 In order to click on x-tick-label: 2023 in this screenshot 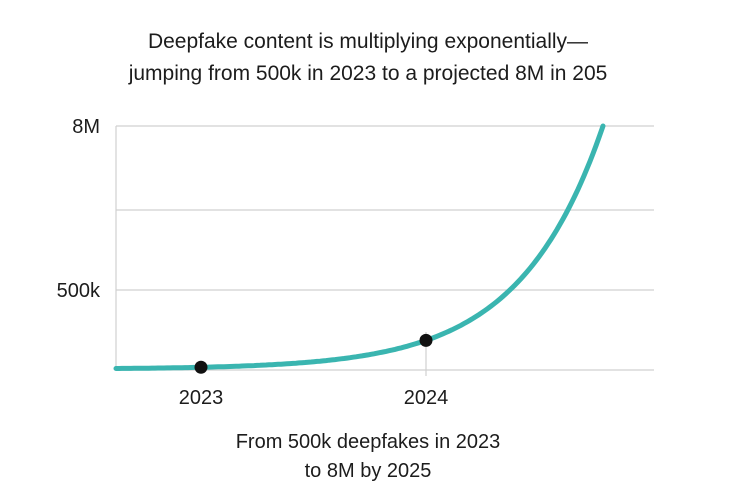, I will do `click(201, 398)`.